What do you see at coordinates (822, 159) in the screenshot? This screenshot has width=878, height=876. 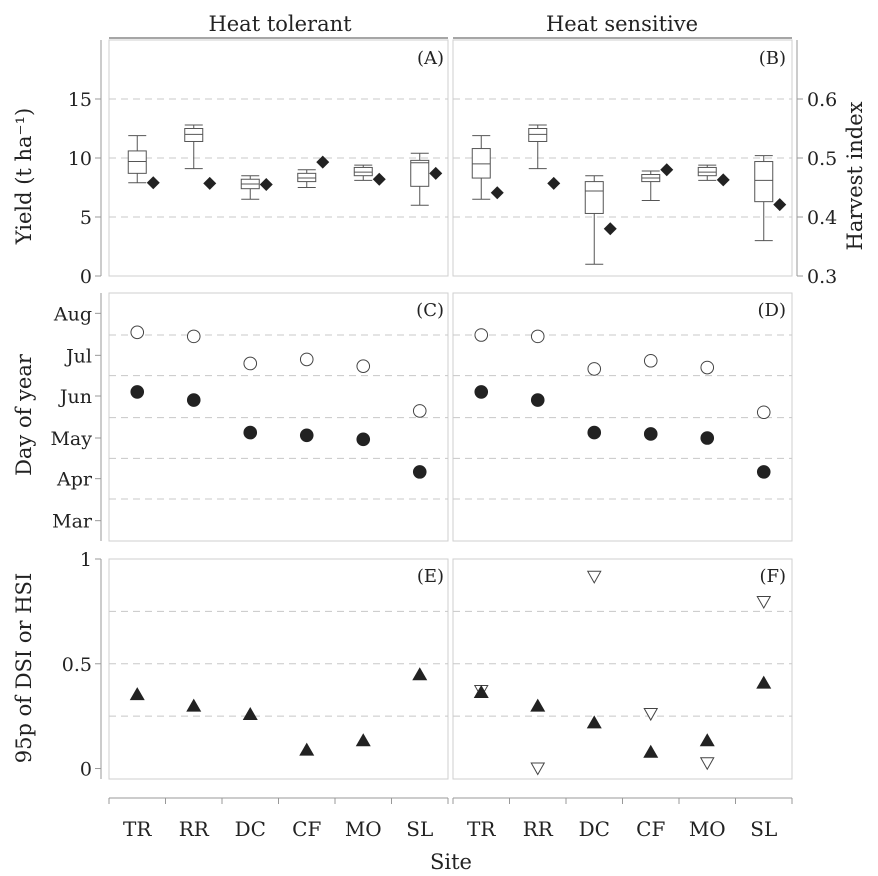 I see `y2-tick-label: 0.5` at bounding box center [822, 159].